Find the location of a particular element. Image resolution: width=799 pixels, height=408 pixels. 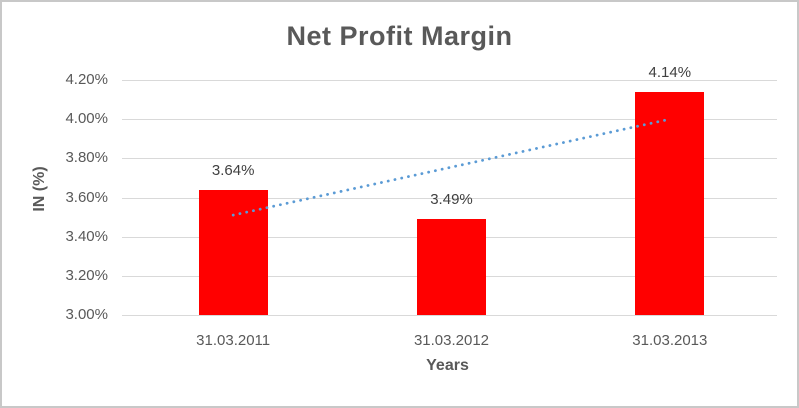

y-axis-tick-label: 4.20% is located at coordinates (86, 79).